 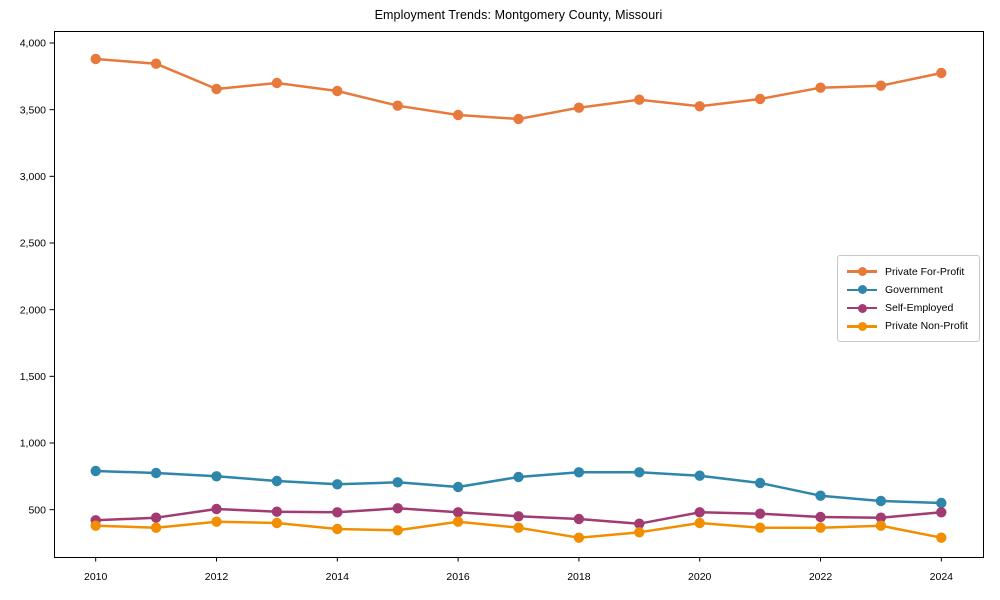 I want to click on legend-label: Private Non-Profit, so click(x=926, y=326).